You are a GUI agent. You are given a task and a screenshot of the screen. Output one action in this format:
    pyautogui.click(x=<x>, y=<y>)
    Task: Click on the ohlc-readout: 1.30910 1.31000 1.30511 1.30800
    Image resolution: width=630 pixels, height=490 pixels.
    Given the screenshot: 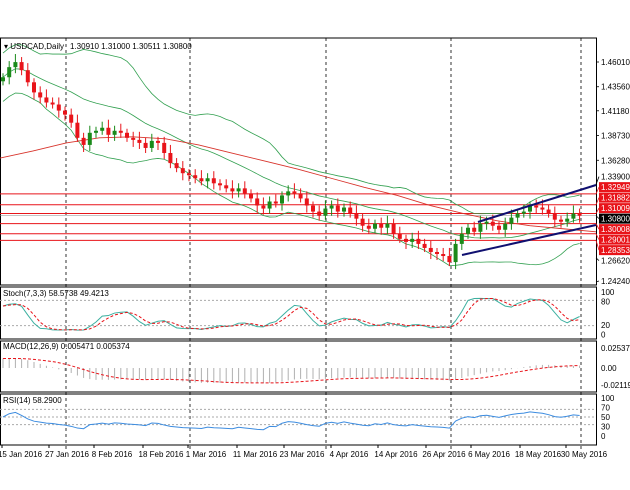 What is the action you would take?
    pyautogui.click(x=131, y=46)
    